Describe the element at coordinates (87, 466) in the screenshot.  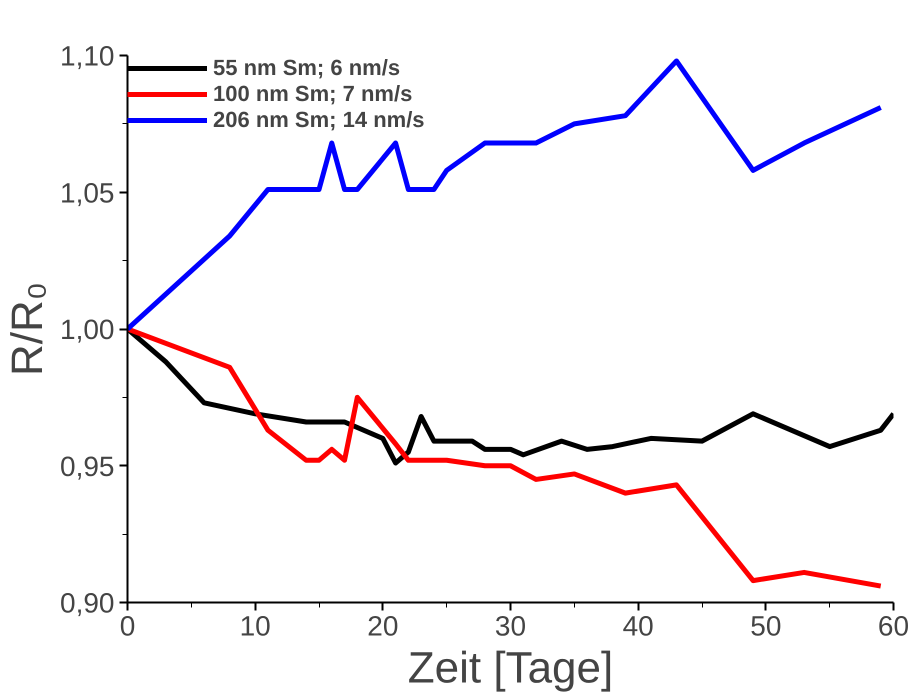
I see `y-tick-label: 0,95` at that location.